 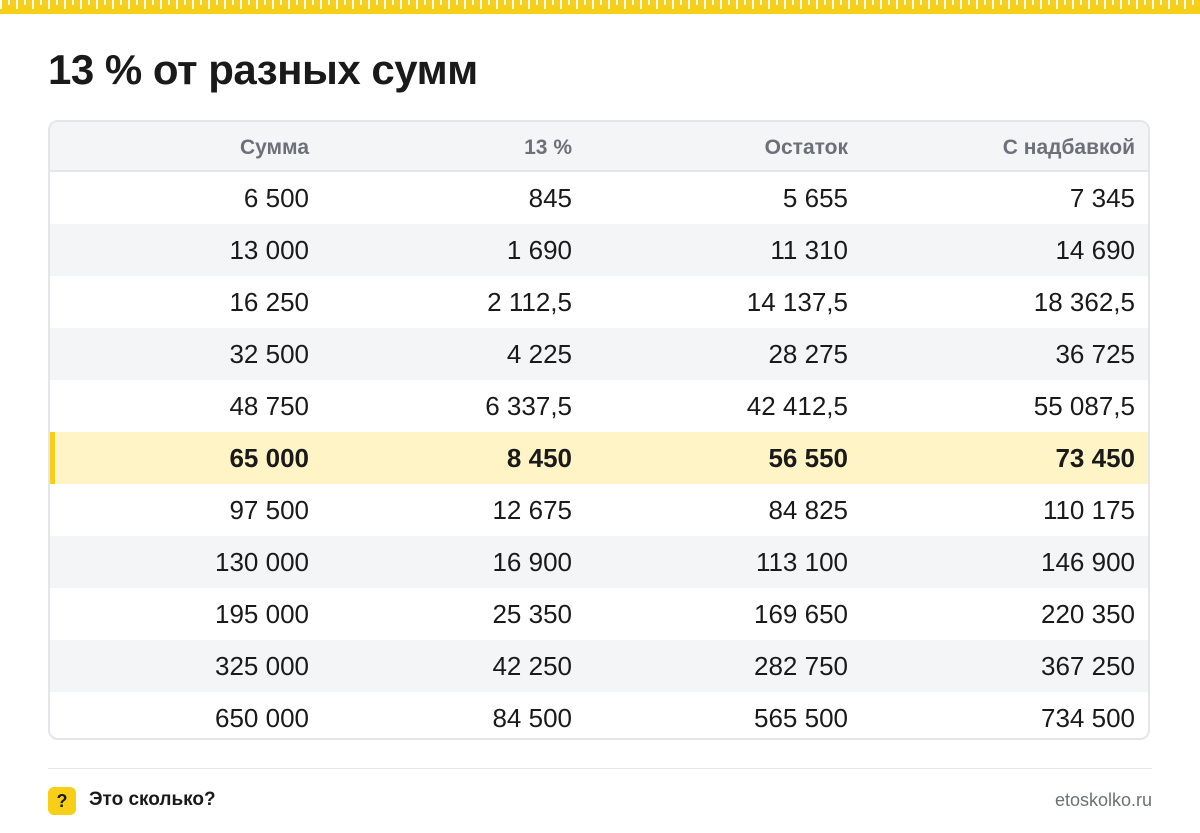 What do you see at coordinates (269, 509) in the screenshot?
I see `cell-sum: 97 500` at bounding box center [269, 509].